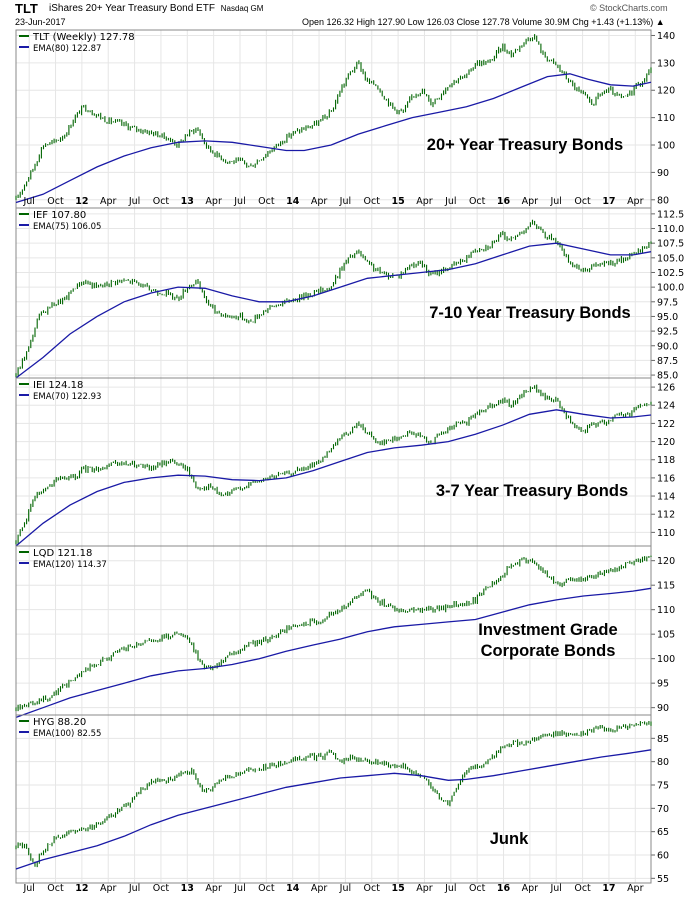 This screenshot has height=900, width=700. Describe the element at coordinates (666, 406) in the screenshot. I see `y-tick-label: 124` at that location.